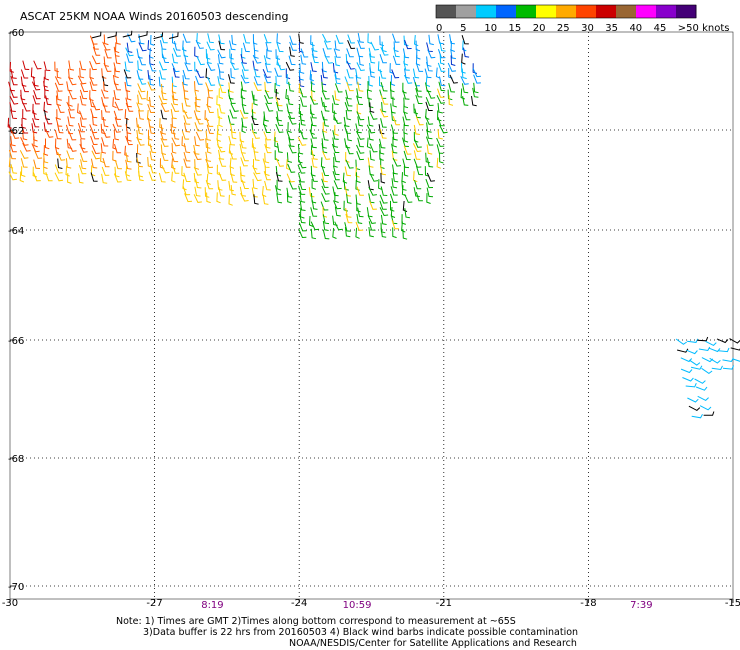 This screenshot has height=650, width=740. What do you see at coordinates (426, 605) in the screenshot?
I see `time-labels: 8:19 10:59 7:39` at bounding box center [426, 605].